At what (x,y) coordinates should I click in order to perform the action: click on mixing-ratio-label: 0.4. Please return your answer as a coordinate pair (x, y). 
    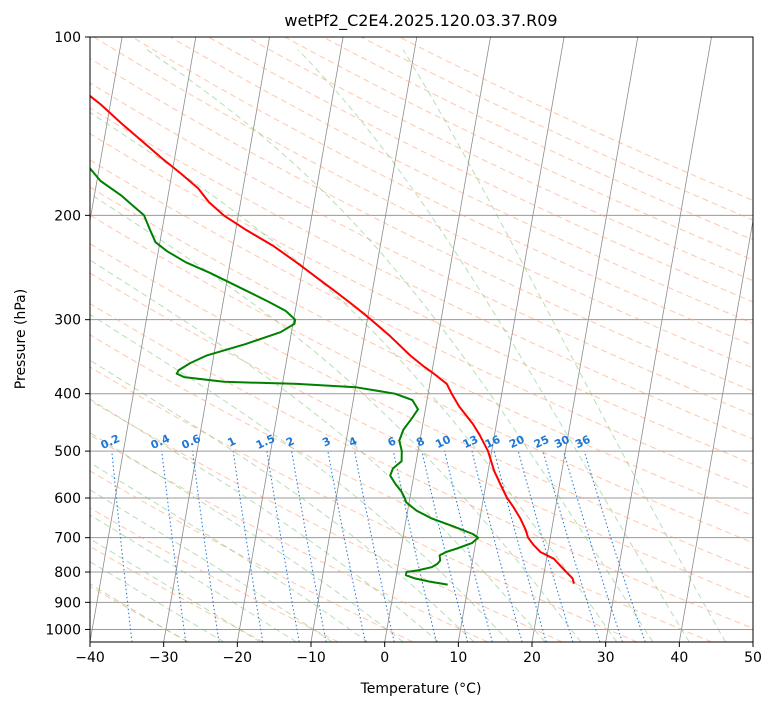
    Looking at the image, I should click on (160, 442).